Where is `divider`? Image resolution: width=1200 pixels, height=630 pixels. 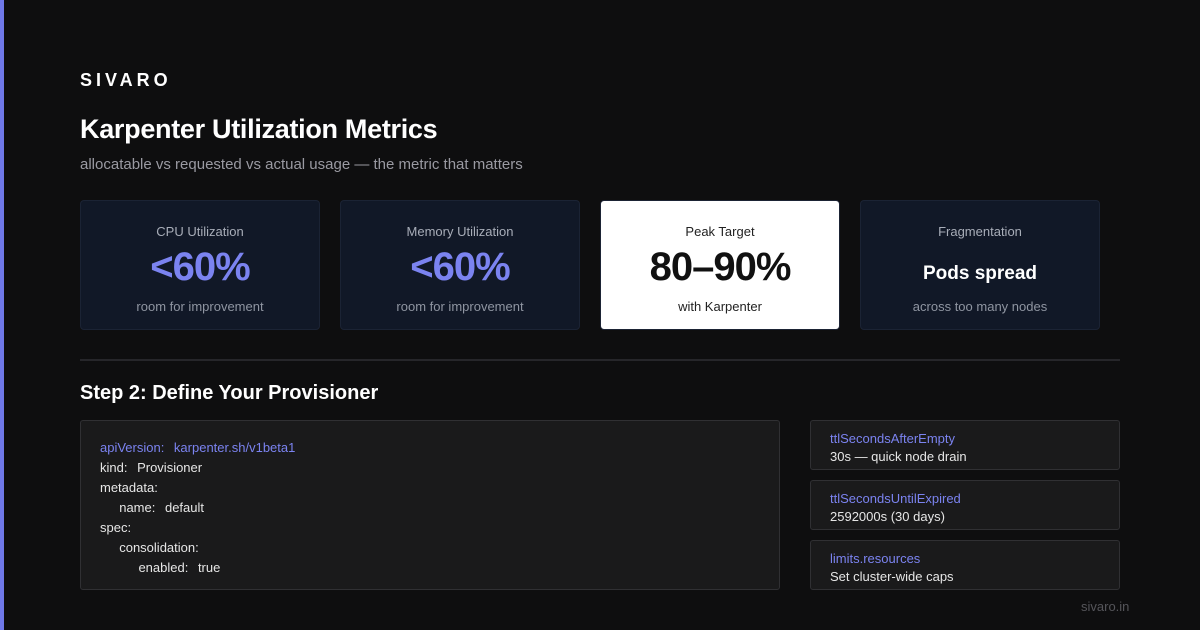
divider is located at coordinates (600, 360).